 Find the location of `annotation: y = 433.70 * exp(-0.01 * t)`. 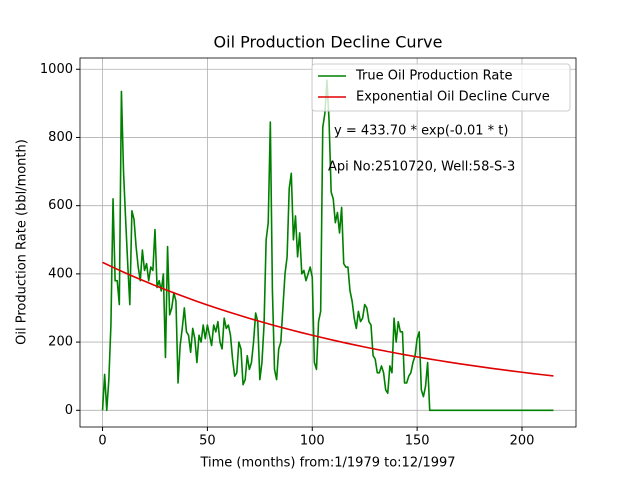

annotation: y = 433.70 * exp(-0.01 * t) is located at coordinates (421, 131).